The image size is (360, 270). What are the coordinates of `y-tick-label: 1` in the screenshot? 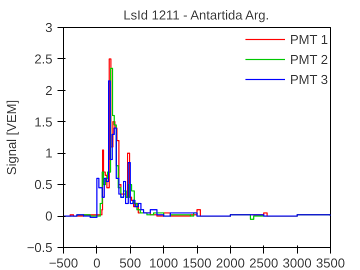 It's located at (49, 153).